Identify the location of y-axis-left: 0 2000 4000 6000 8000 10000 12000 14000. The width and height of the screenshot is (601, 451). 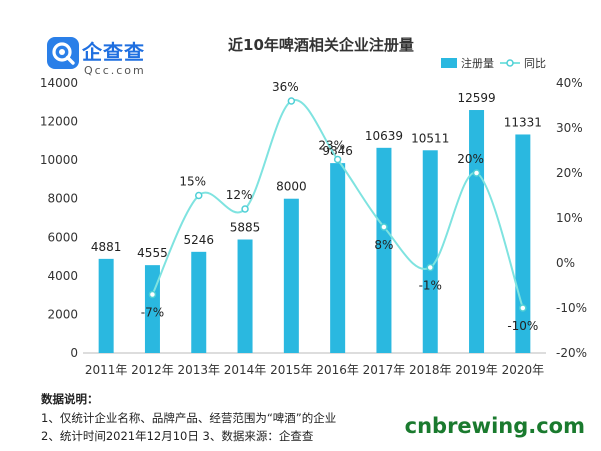
(59, 218).